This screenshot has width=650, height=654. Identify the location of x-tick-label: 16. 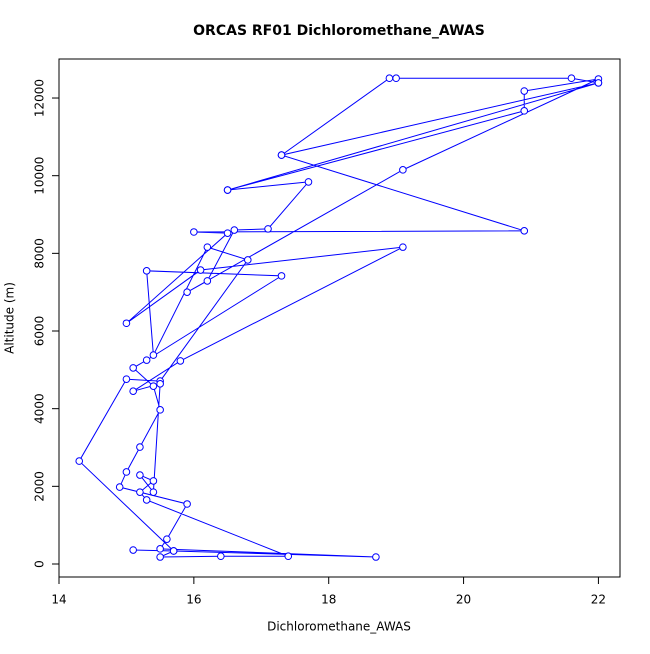
(193, 600).